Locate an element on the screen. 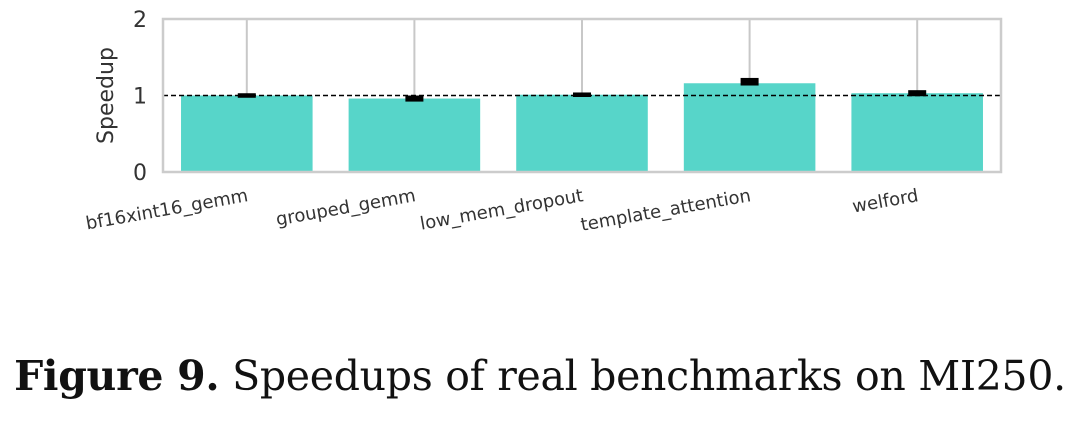  error-bar-layer is located at coordinates (582, 89).